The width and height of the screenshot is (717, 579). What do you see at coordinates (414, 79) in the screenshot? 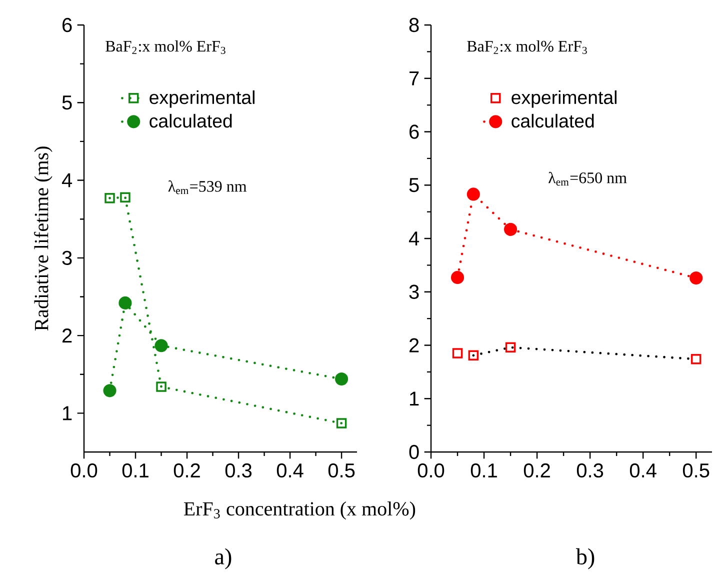
I see `y-tick-label: 7` at bounding box center [414, 79].